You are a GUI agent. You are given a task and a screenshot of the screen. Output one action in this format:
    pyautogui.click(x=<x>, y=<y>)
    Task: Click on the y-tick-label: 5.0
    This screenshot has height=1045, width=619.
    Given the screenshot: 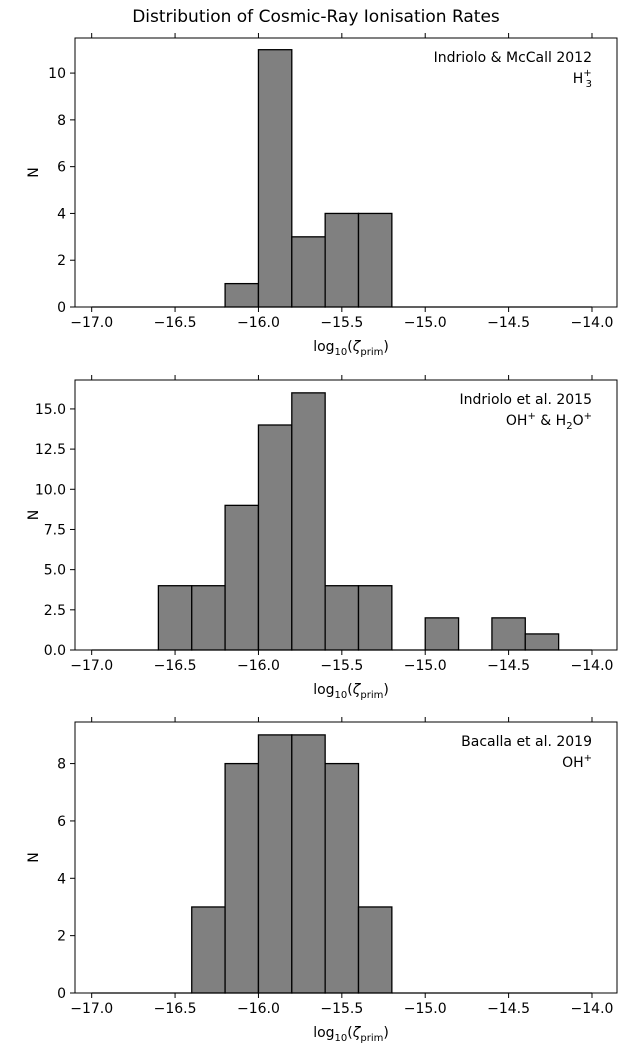 What is the action you would take?
    pyautogui.click(x=55, y=571)
    